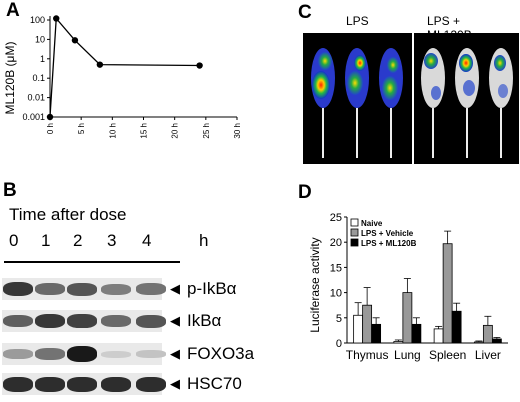  What do you see at coordinates (339, 344) in the screenshot?
I see `d-y-tick-label: 0` at bounding box center [339, 344].